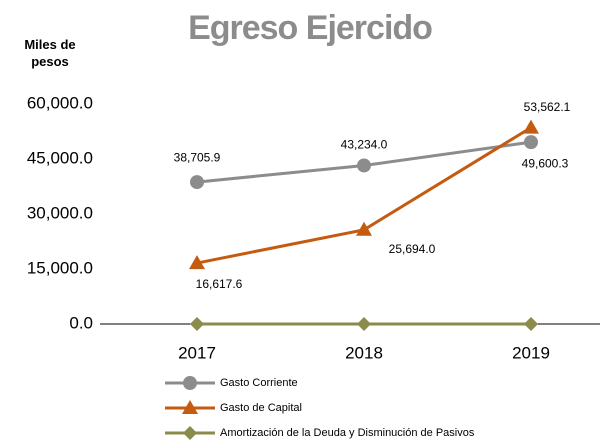 The width and height of the screenshot is (603, 441). What do you see at coordinates (261, 408) in the screenshot?
I see `legend-label: Gasto de Capital` at bounding box center [261, 408].